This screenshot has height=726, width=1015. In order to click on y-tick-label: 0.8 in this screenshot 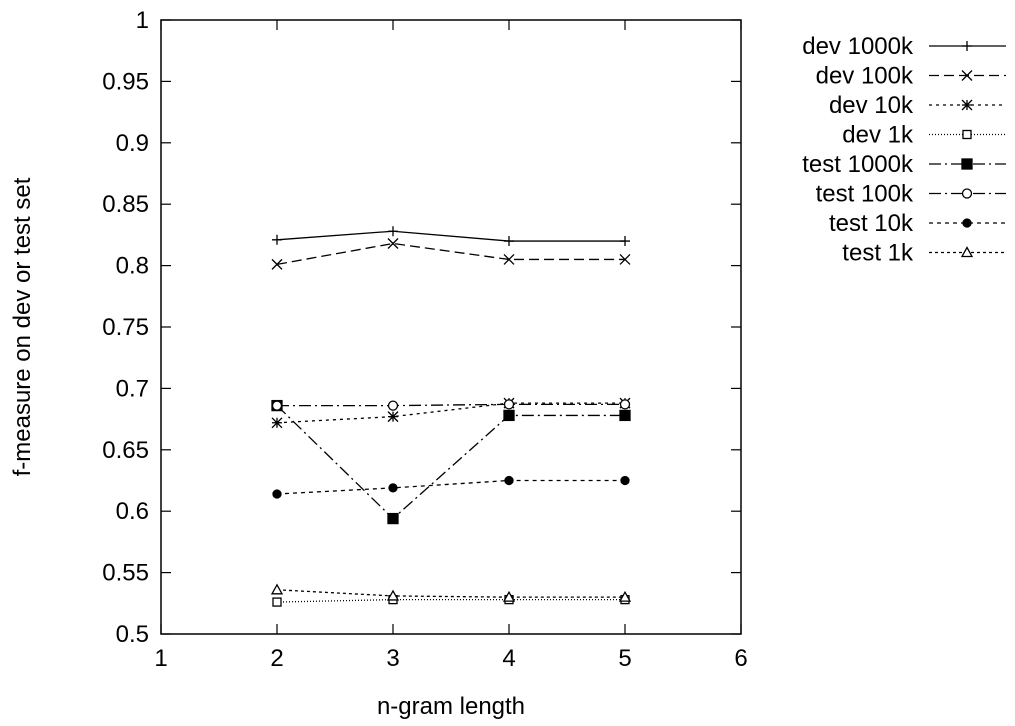, I will do `click(132, 266)`.